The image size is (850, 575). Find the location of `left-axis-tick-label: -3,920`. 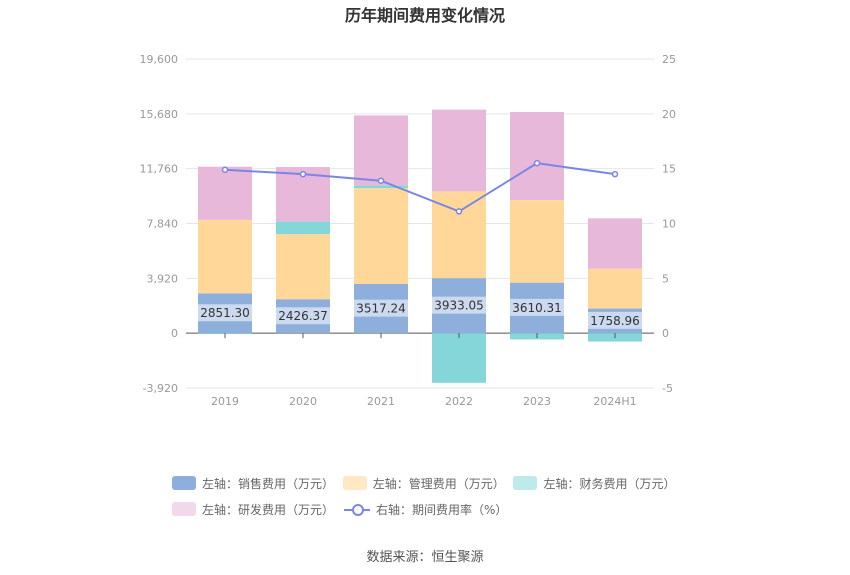

left-axis-tick-label: -3,920 is located at coordinates (160, 388).